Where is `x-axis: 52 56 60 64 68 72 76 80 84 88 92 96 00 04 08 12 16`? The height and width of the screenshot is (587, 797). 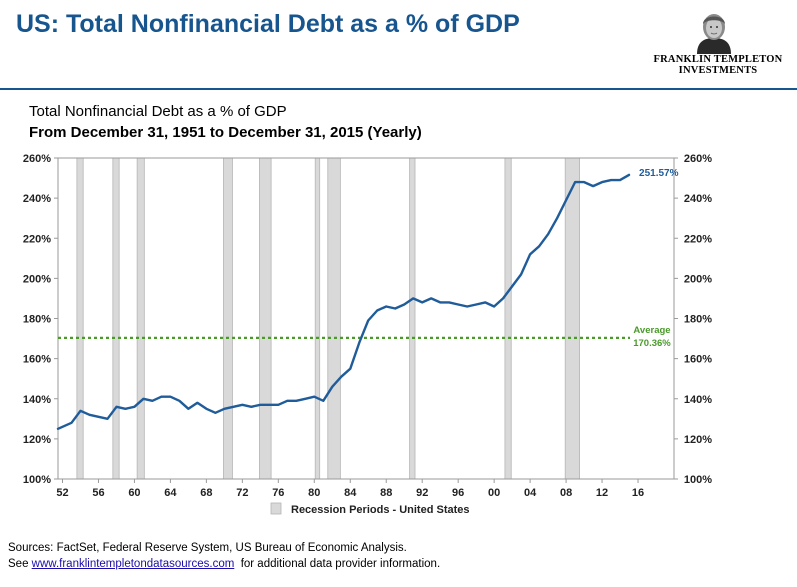 x-axis: 52 56 60 64 68 72 76 80 84 88 92 96 00 04 08 12 16 is located at coordinates (350, 489).